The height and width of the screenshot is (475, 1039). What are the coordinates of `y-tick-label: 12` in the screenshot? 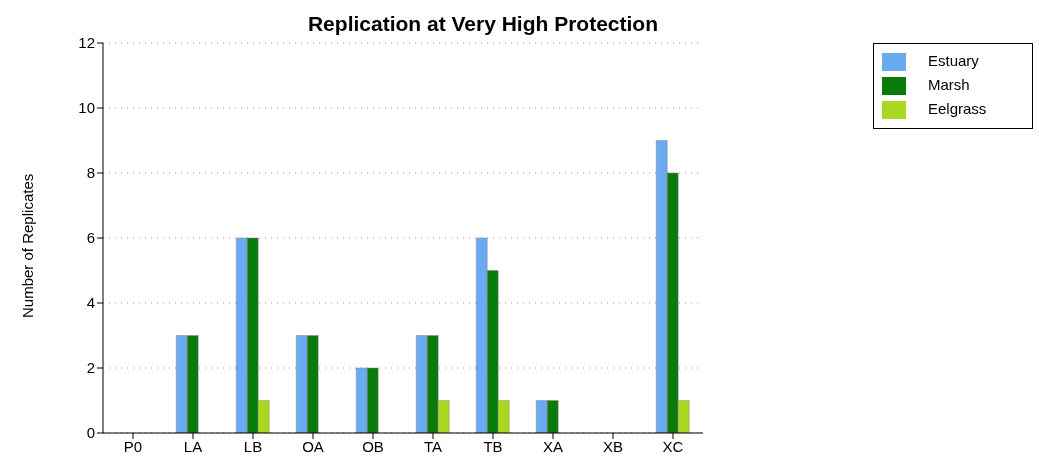 It's located at (86, 43).